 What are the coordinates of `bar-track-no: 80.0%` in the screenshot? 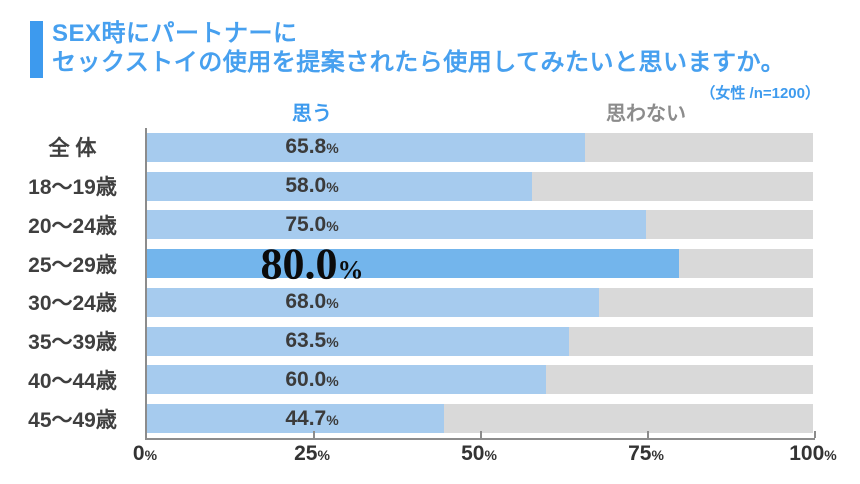 It's located at (479, 263).